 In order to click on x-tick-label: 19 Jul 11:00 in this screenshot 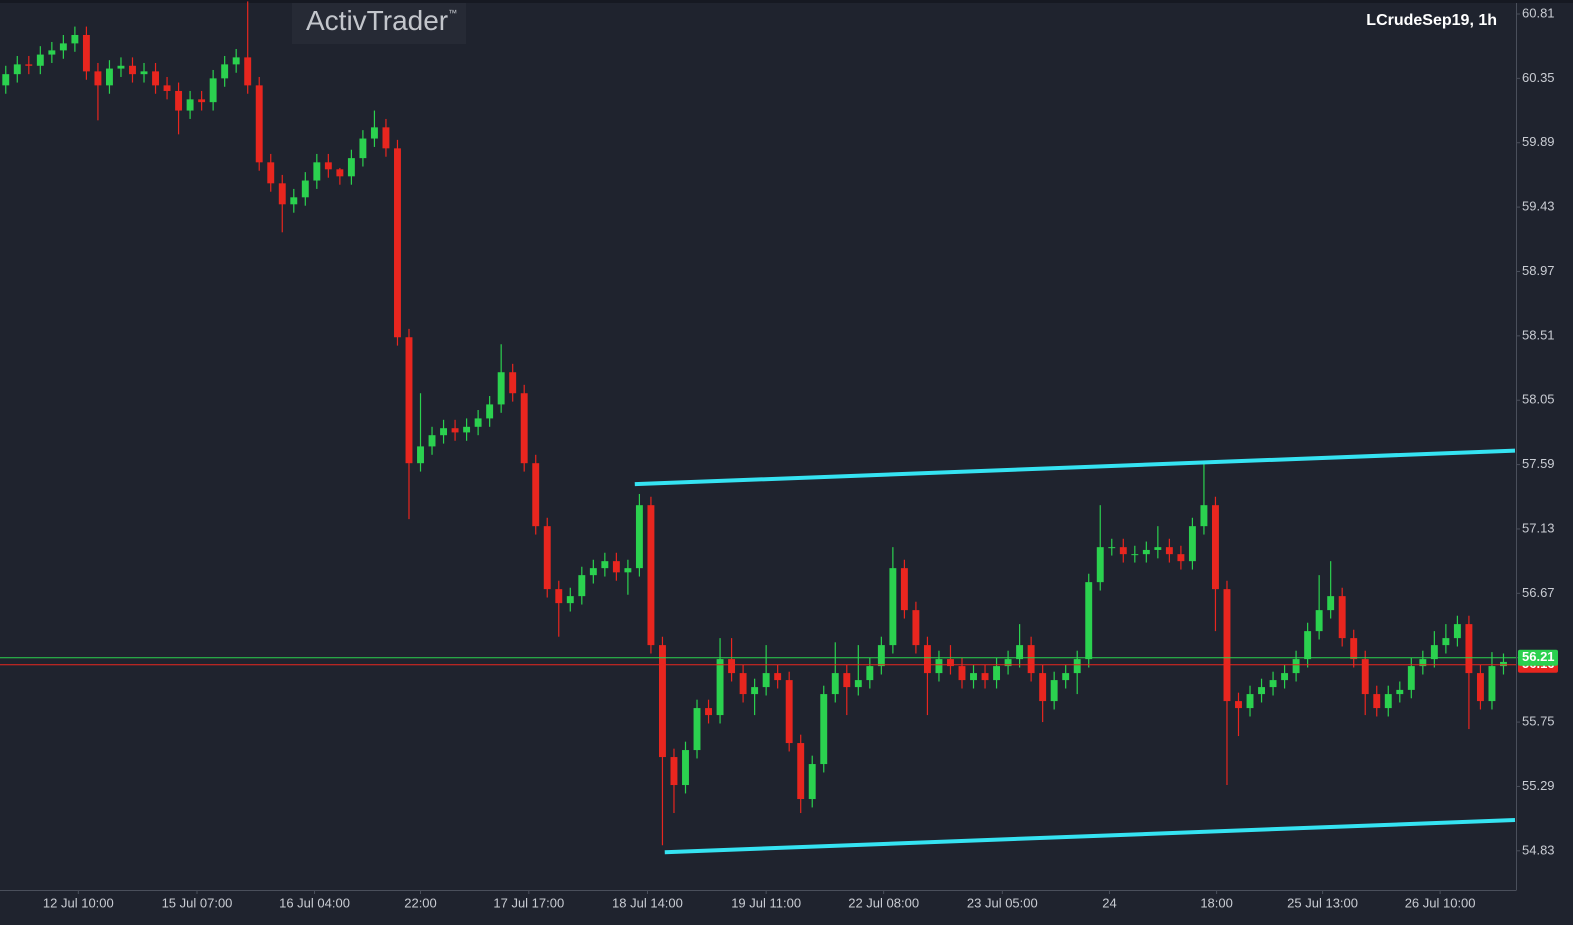, I will do `click(766, 902)`.